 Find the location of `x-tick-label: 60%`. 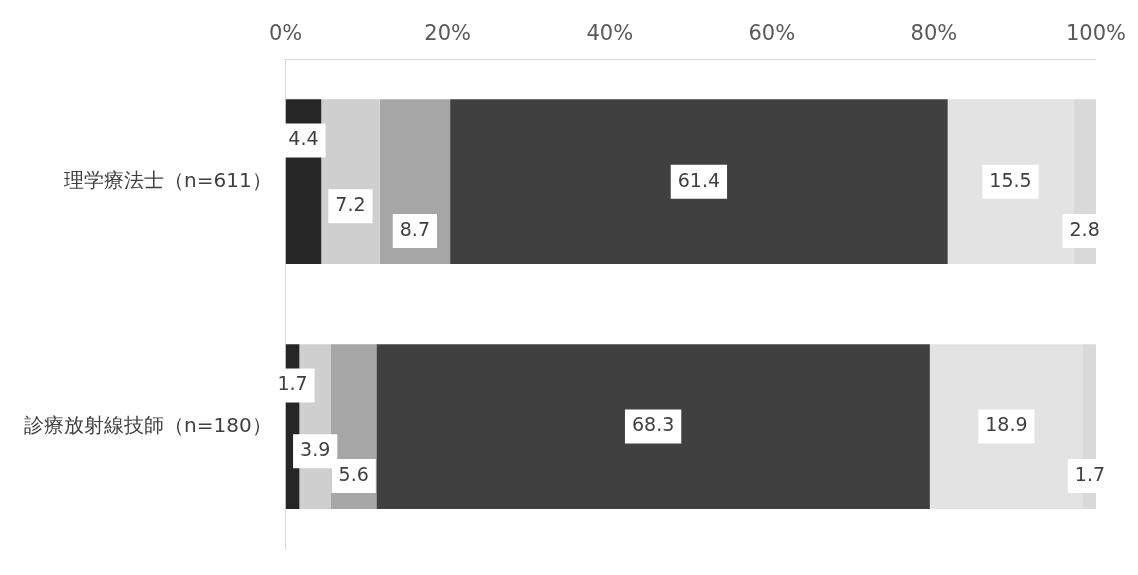

x-tick-label: 60% is located at coordinates (772, 33).